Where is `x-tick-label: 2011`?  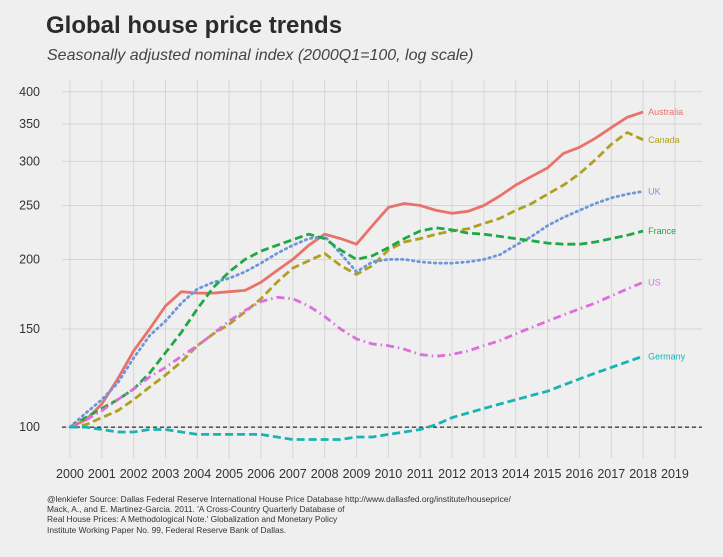
x-tick-label: 2011 is located at coordinates (420, 474).